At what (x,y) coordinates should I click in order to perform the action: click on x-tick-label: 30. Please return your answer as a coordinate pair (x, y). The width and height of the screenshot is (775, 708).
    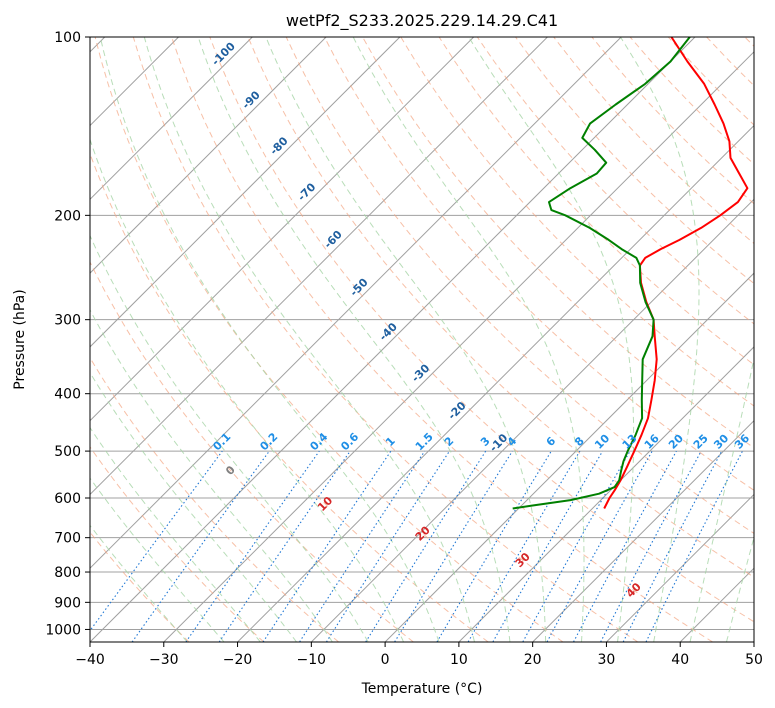
    Looking at the image, I should click on (607, 660).